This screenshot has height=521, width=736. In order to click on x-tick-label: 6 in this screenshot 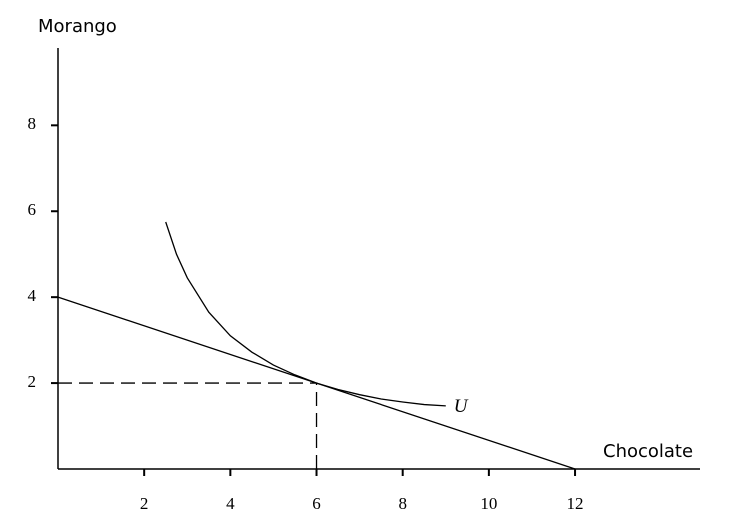, I will do `click(316, 503)`.